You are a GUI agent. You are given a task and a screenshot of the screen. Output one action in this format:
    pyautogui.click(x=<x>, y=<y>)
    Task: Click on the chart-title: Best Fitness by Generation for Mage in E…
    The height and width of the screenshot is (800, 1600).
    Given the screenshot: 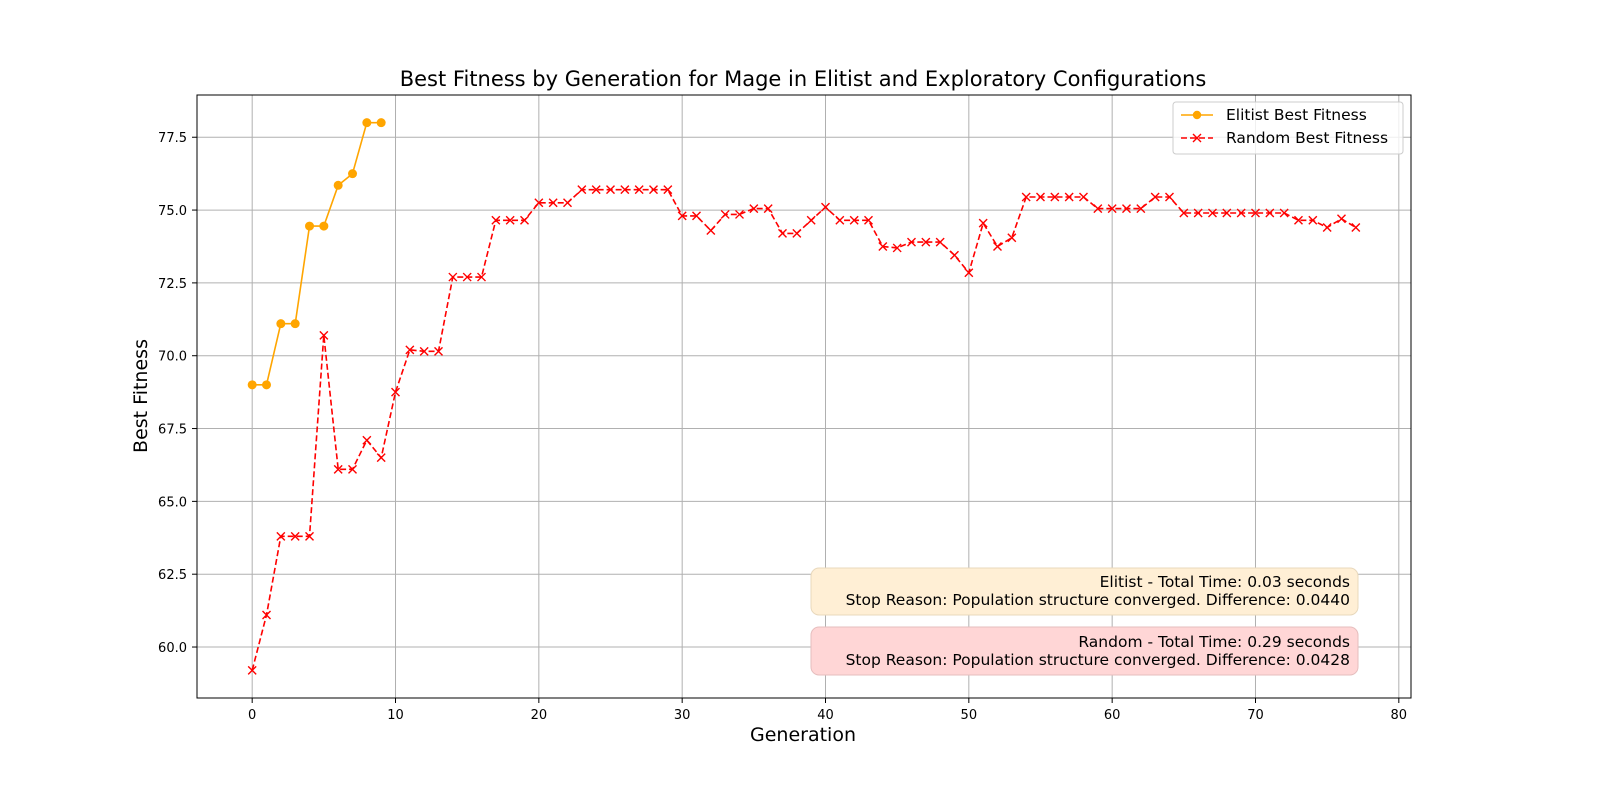 What is the action you would take?
    pyautogui.click(x=803, y=79)
    